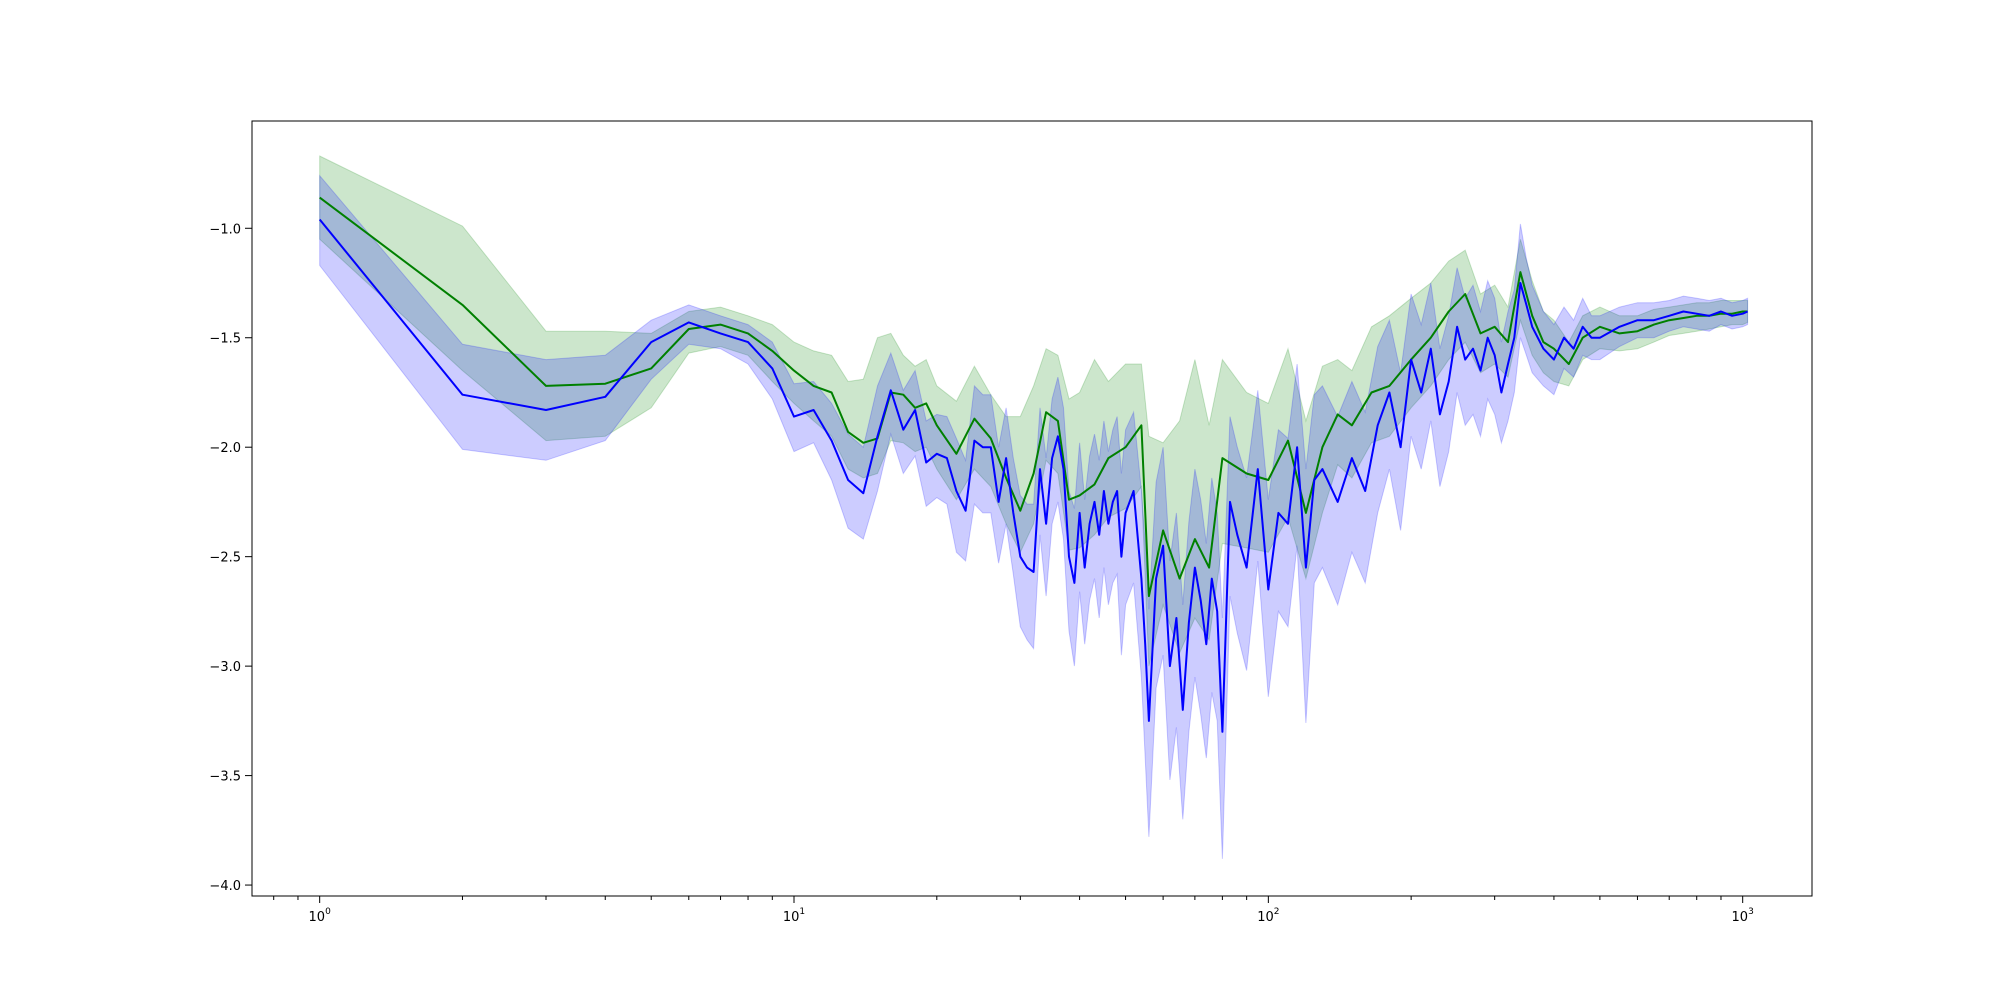 The height and width of the screenshot is (1000, 2000). Describe the element at coordinates (225, 229) in the screenshot. I see `y-tick-label: −1.0` at that location.